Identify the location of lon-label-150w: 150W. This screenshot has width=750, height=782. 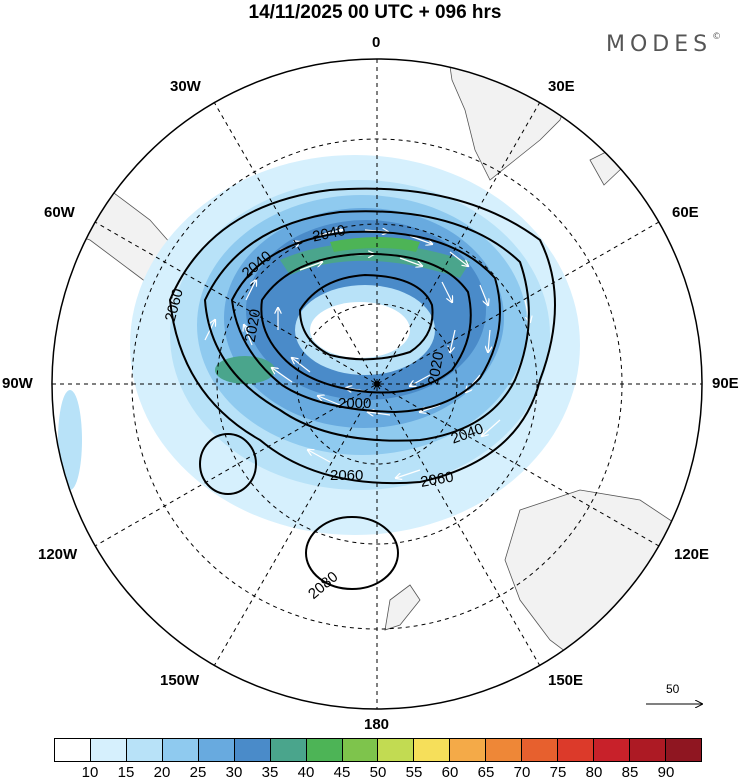
(180, 680).